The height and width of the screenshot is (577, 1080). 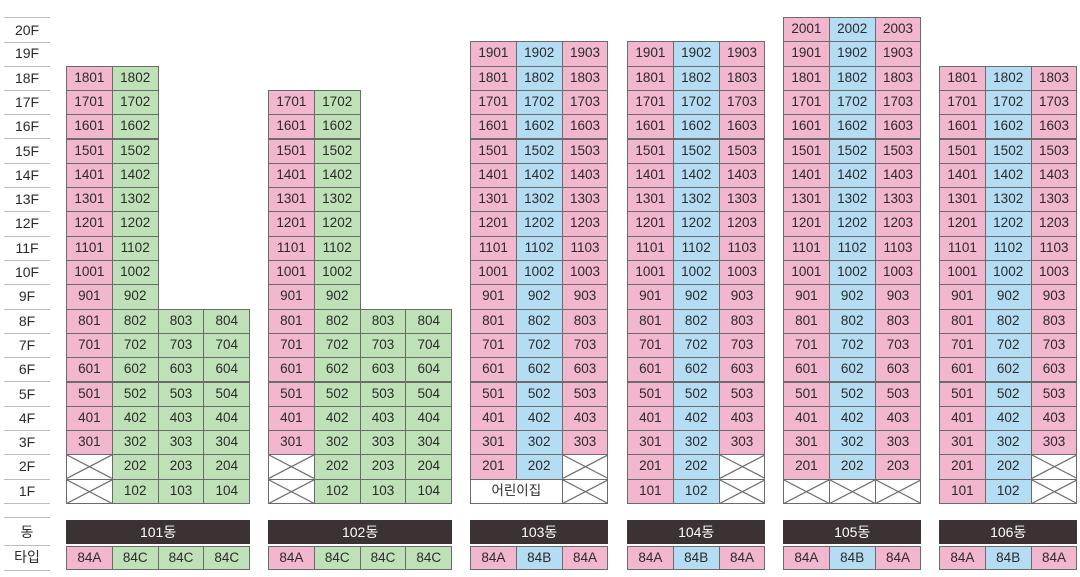 I want to click on unit-cell: 201, so click(x=962, y=467).